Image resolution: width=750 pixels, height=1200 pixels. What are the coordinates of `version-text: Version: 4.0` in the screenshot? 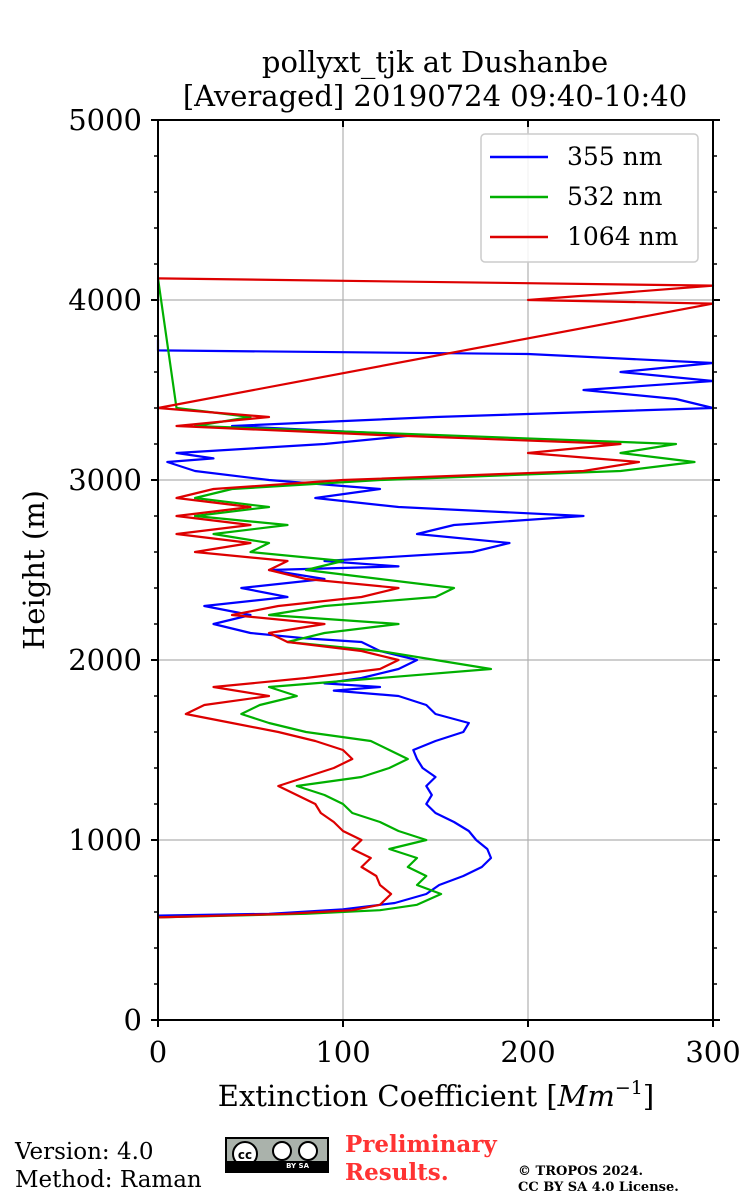 It's located at (84, 1152).